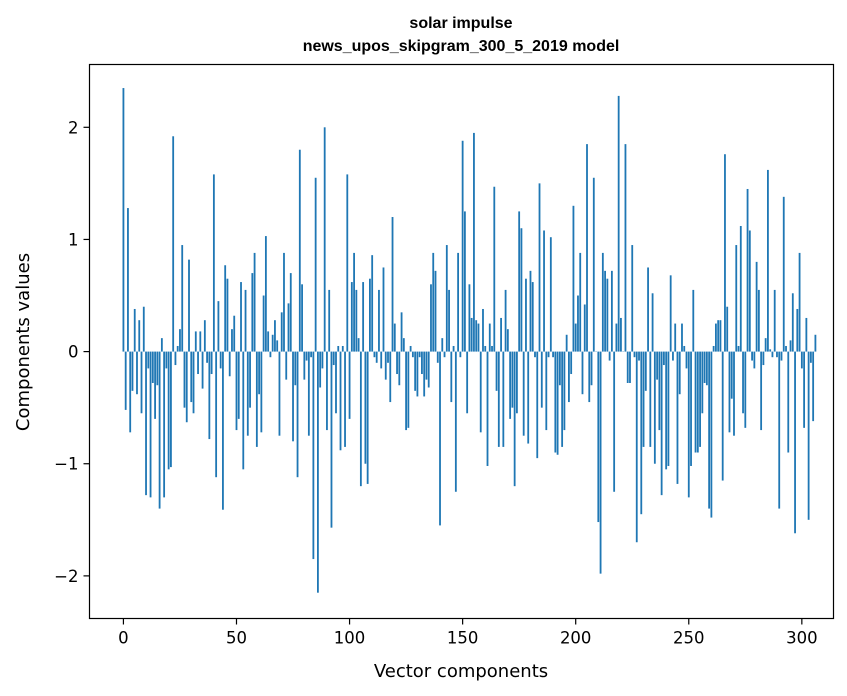  I want to click on chart-subtitle: news_upos_skipgram_300_5_2019 model, so click(461, 46).